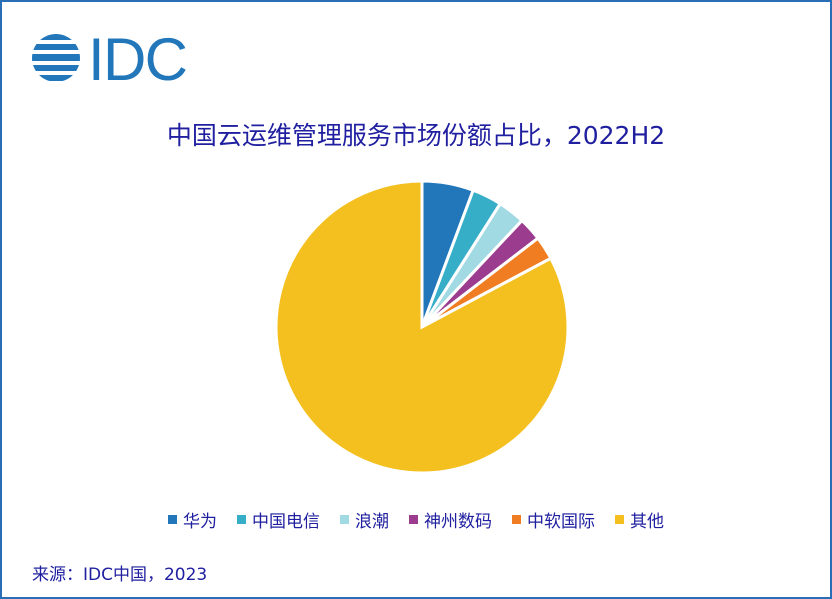  Describe the element at coordinates (561, 522) in the screenshot. I see `legend-label: 中软国际` at that location.